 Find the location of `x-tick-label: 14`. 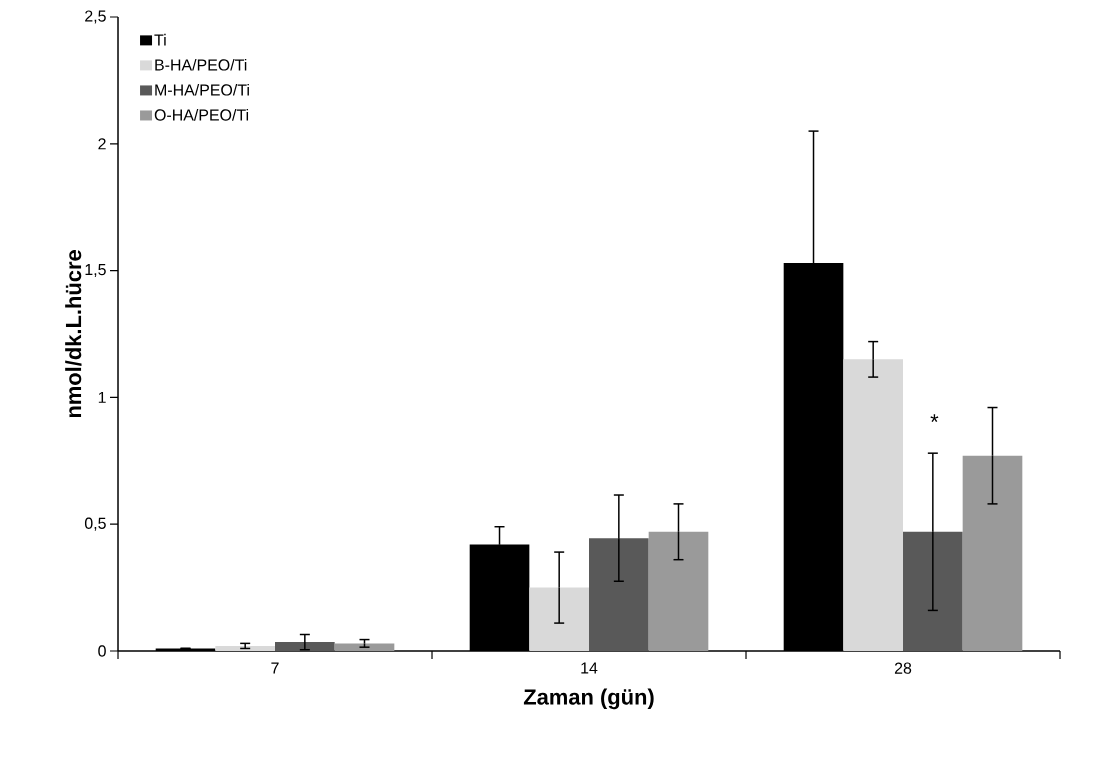

x-tick-label: 14 is located at coordinates (589, 668).